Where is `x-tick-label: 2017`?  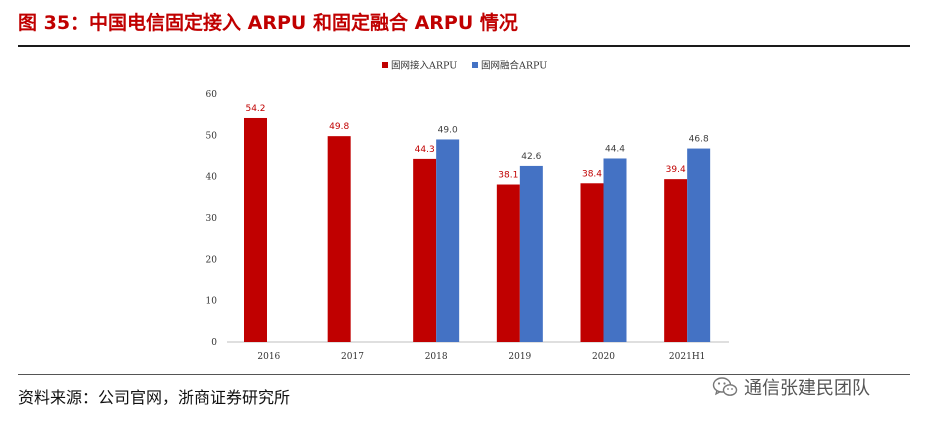
x-tick-label: 2017 is located at coordinates (352, 357).